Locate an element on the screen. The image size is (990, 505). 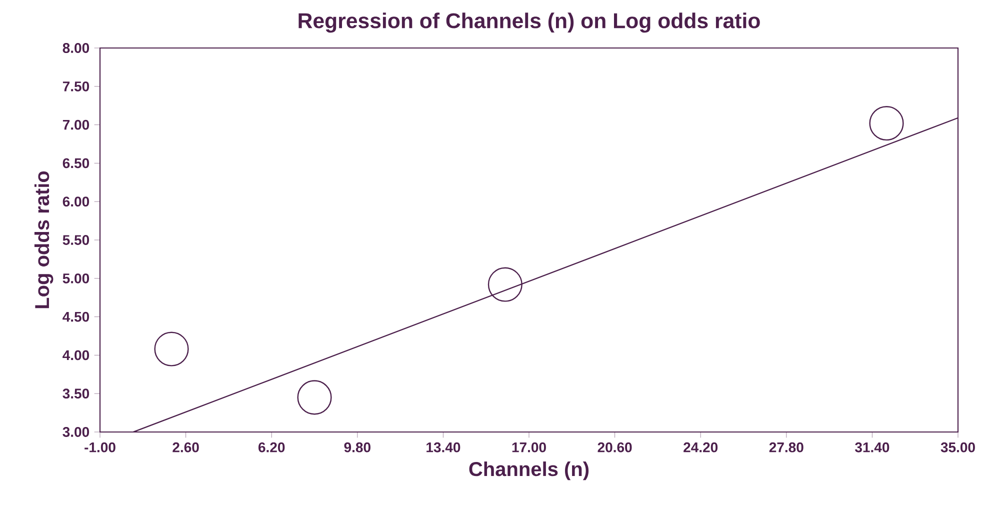
y-axis-title: Log odds ratio is located at coordinates (44, 239).